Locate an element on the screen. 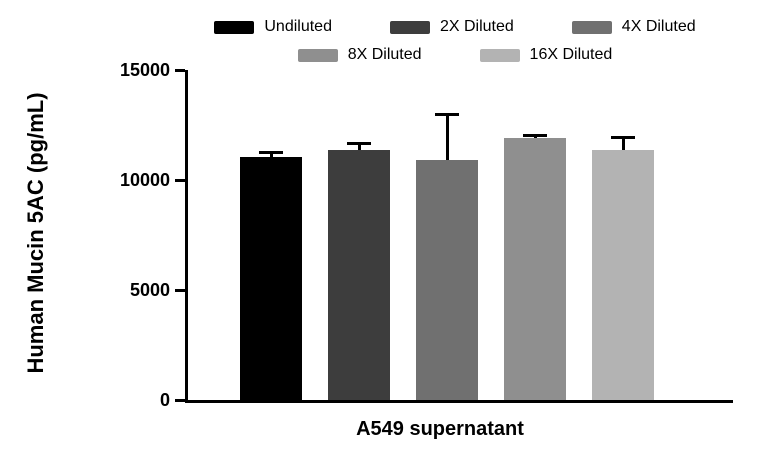 This screenshot has height=467, width=768. y-tick-label: 5000 is located at coordinates (149, 290).